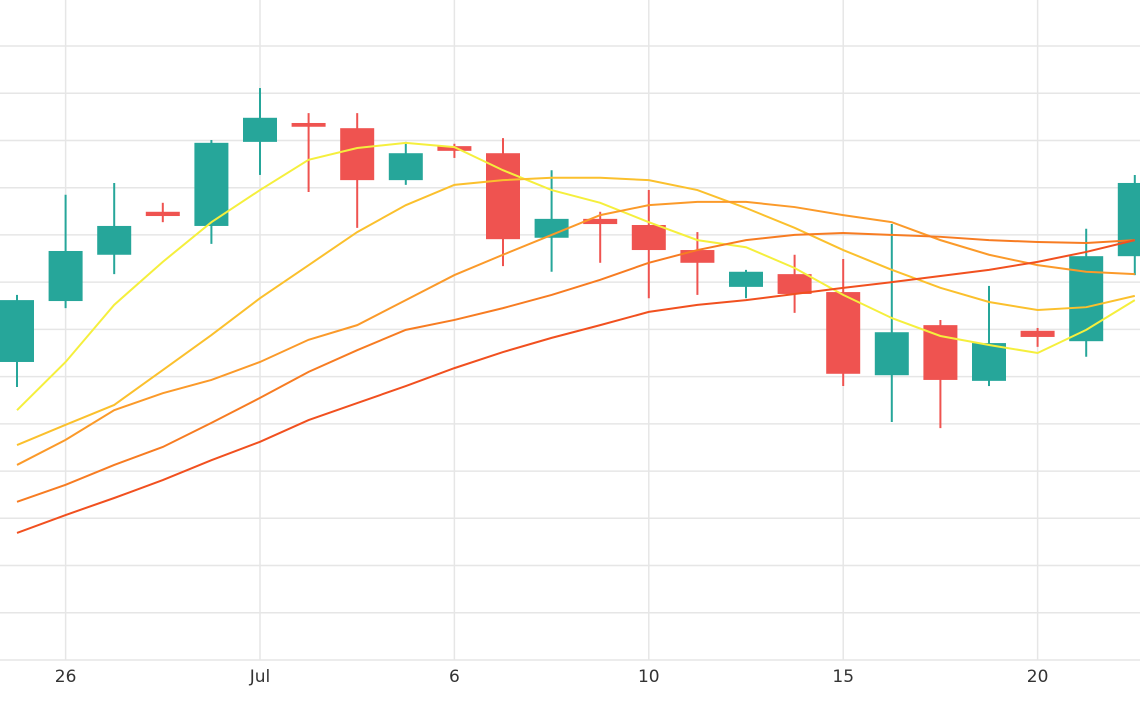 The image size is (1140, 710). I want to click on x-tick-label: 15, so click(843, 677).